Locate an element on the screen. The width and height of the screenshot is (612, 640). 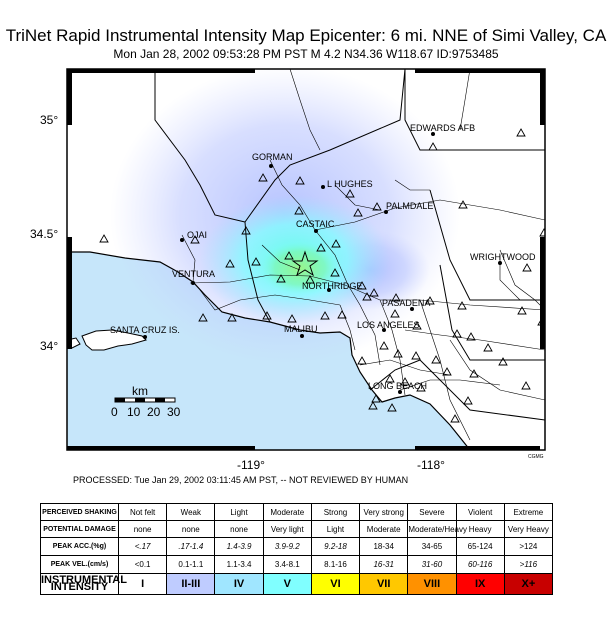
legend-cell: Very strong is located at coordinates (384, 512).